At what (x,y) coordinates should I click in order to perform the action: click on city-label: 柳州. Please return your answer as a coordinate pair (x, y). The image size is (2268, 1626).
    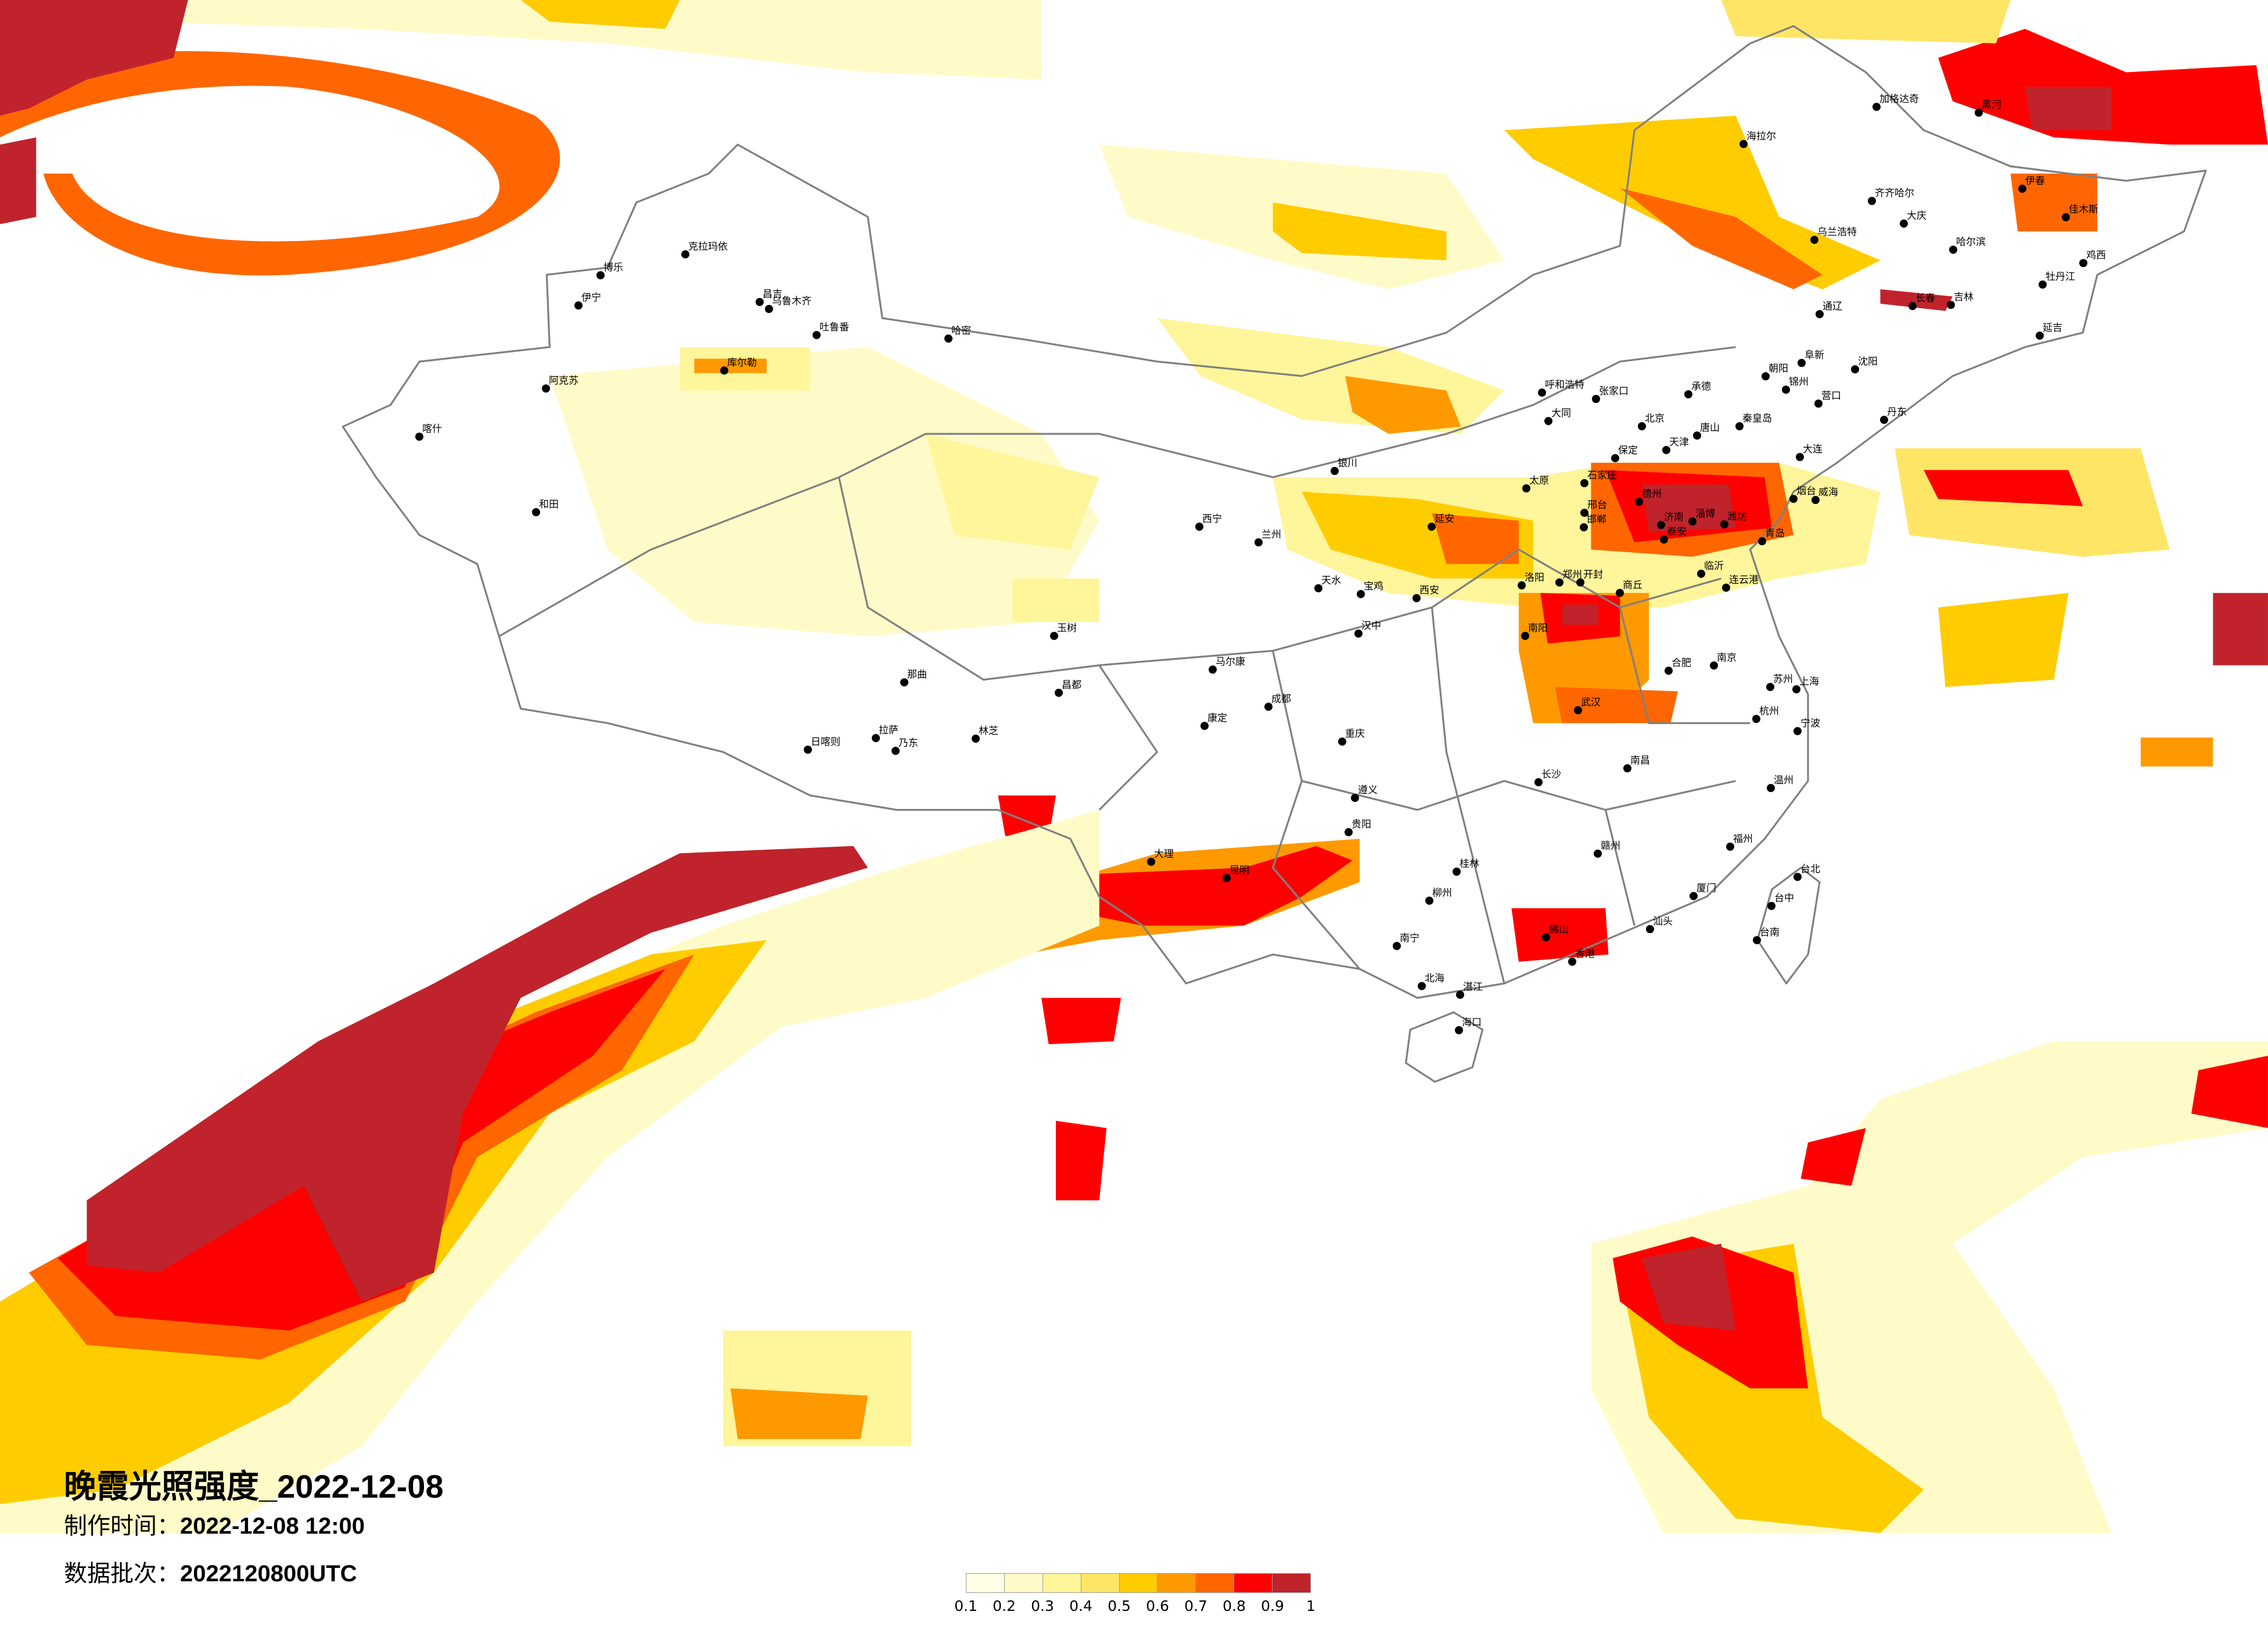
    Looking at the image, I should click on (1442, 893).